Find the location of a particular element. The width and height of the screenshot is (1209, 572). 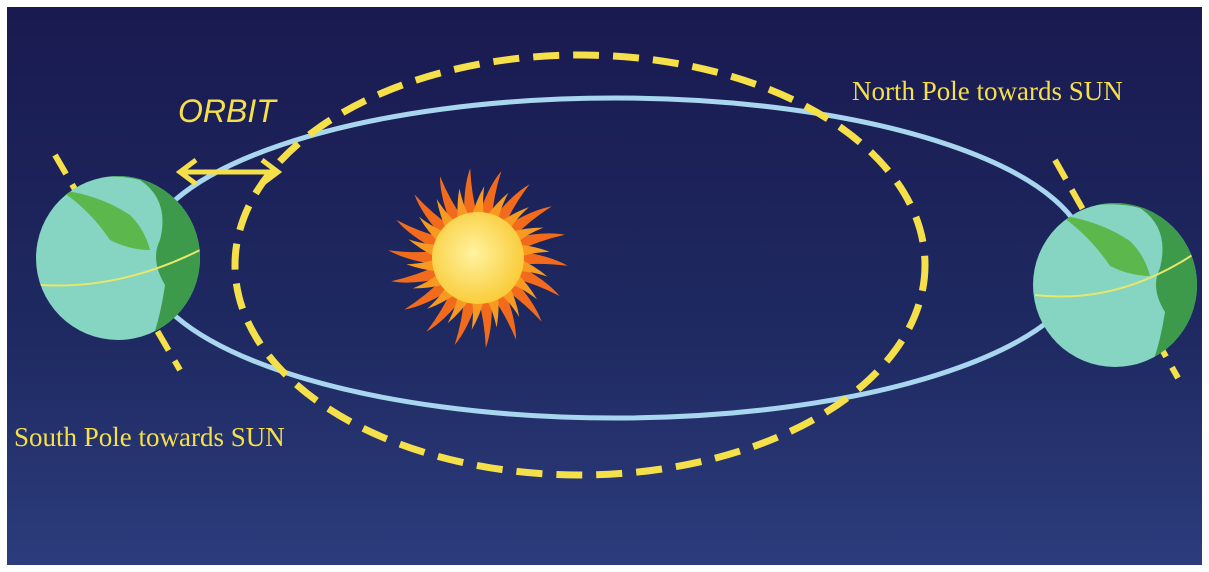

south-label: South Pole towards SUN is located at coordinates (149, 437).